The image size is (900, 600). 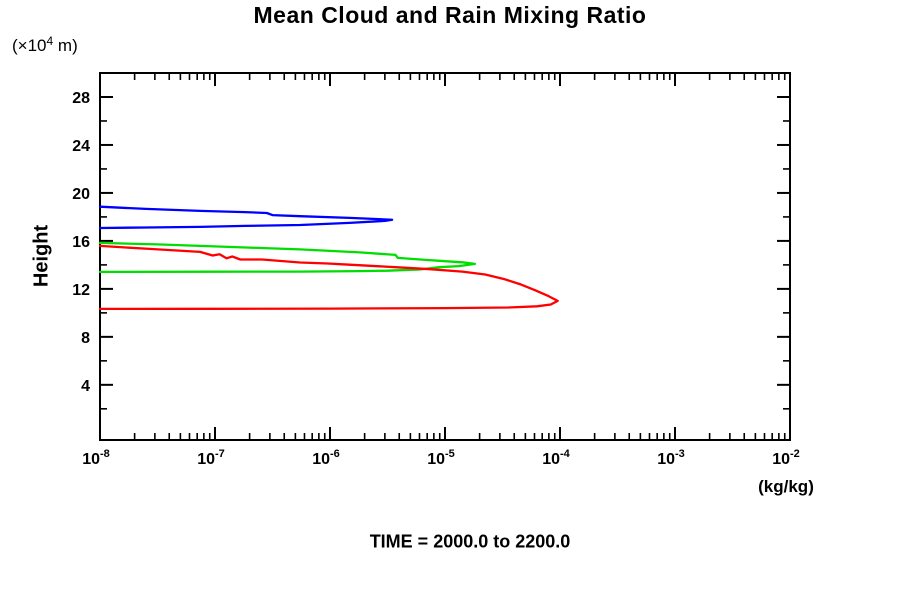 I want to click on x-tick-label: 10⁻⁶, so click(x=326, y=458).